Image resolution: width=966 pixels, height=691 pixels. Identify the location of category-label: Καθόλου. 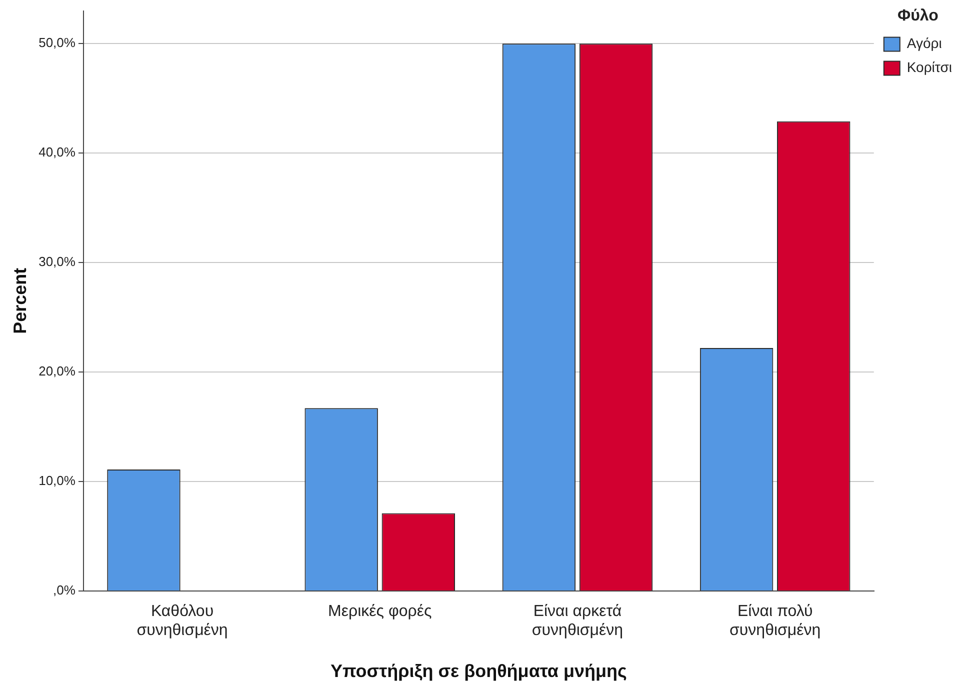
(182, 611).